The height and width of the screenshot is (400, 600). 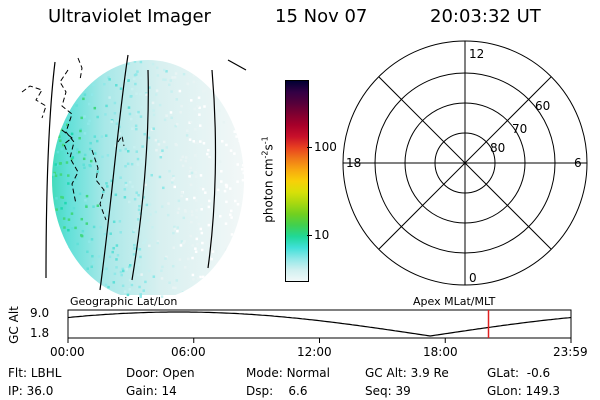 I want to click on footer-glon: GLon: 149.3, so click(x=523, y=391).